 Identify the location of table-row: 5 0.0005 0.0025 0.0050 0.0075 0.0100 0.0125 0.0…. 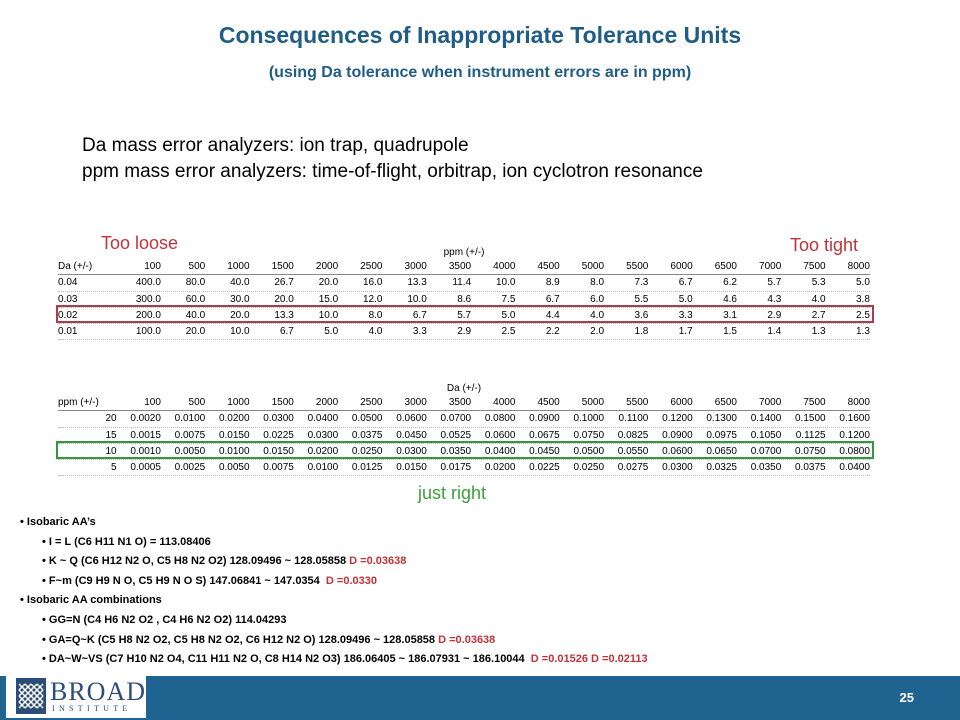
(464, 468).